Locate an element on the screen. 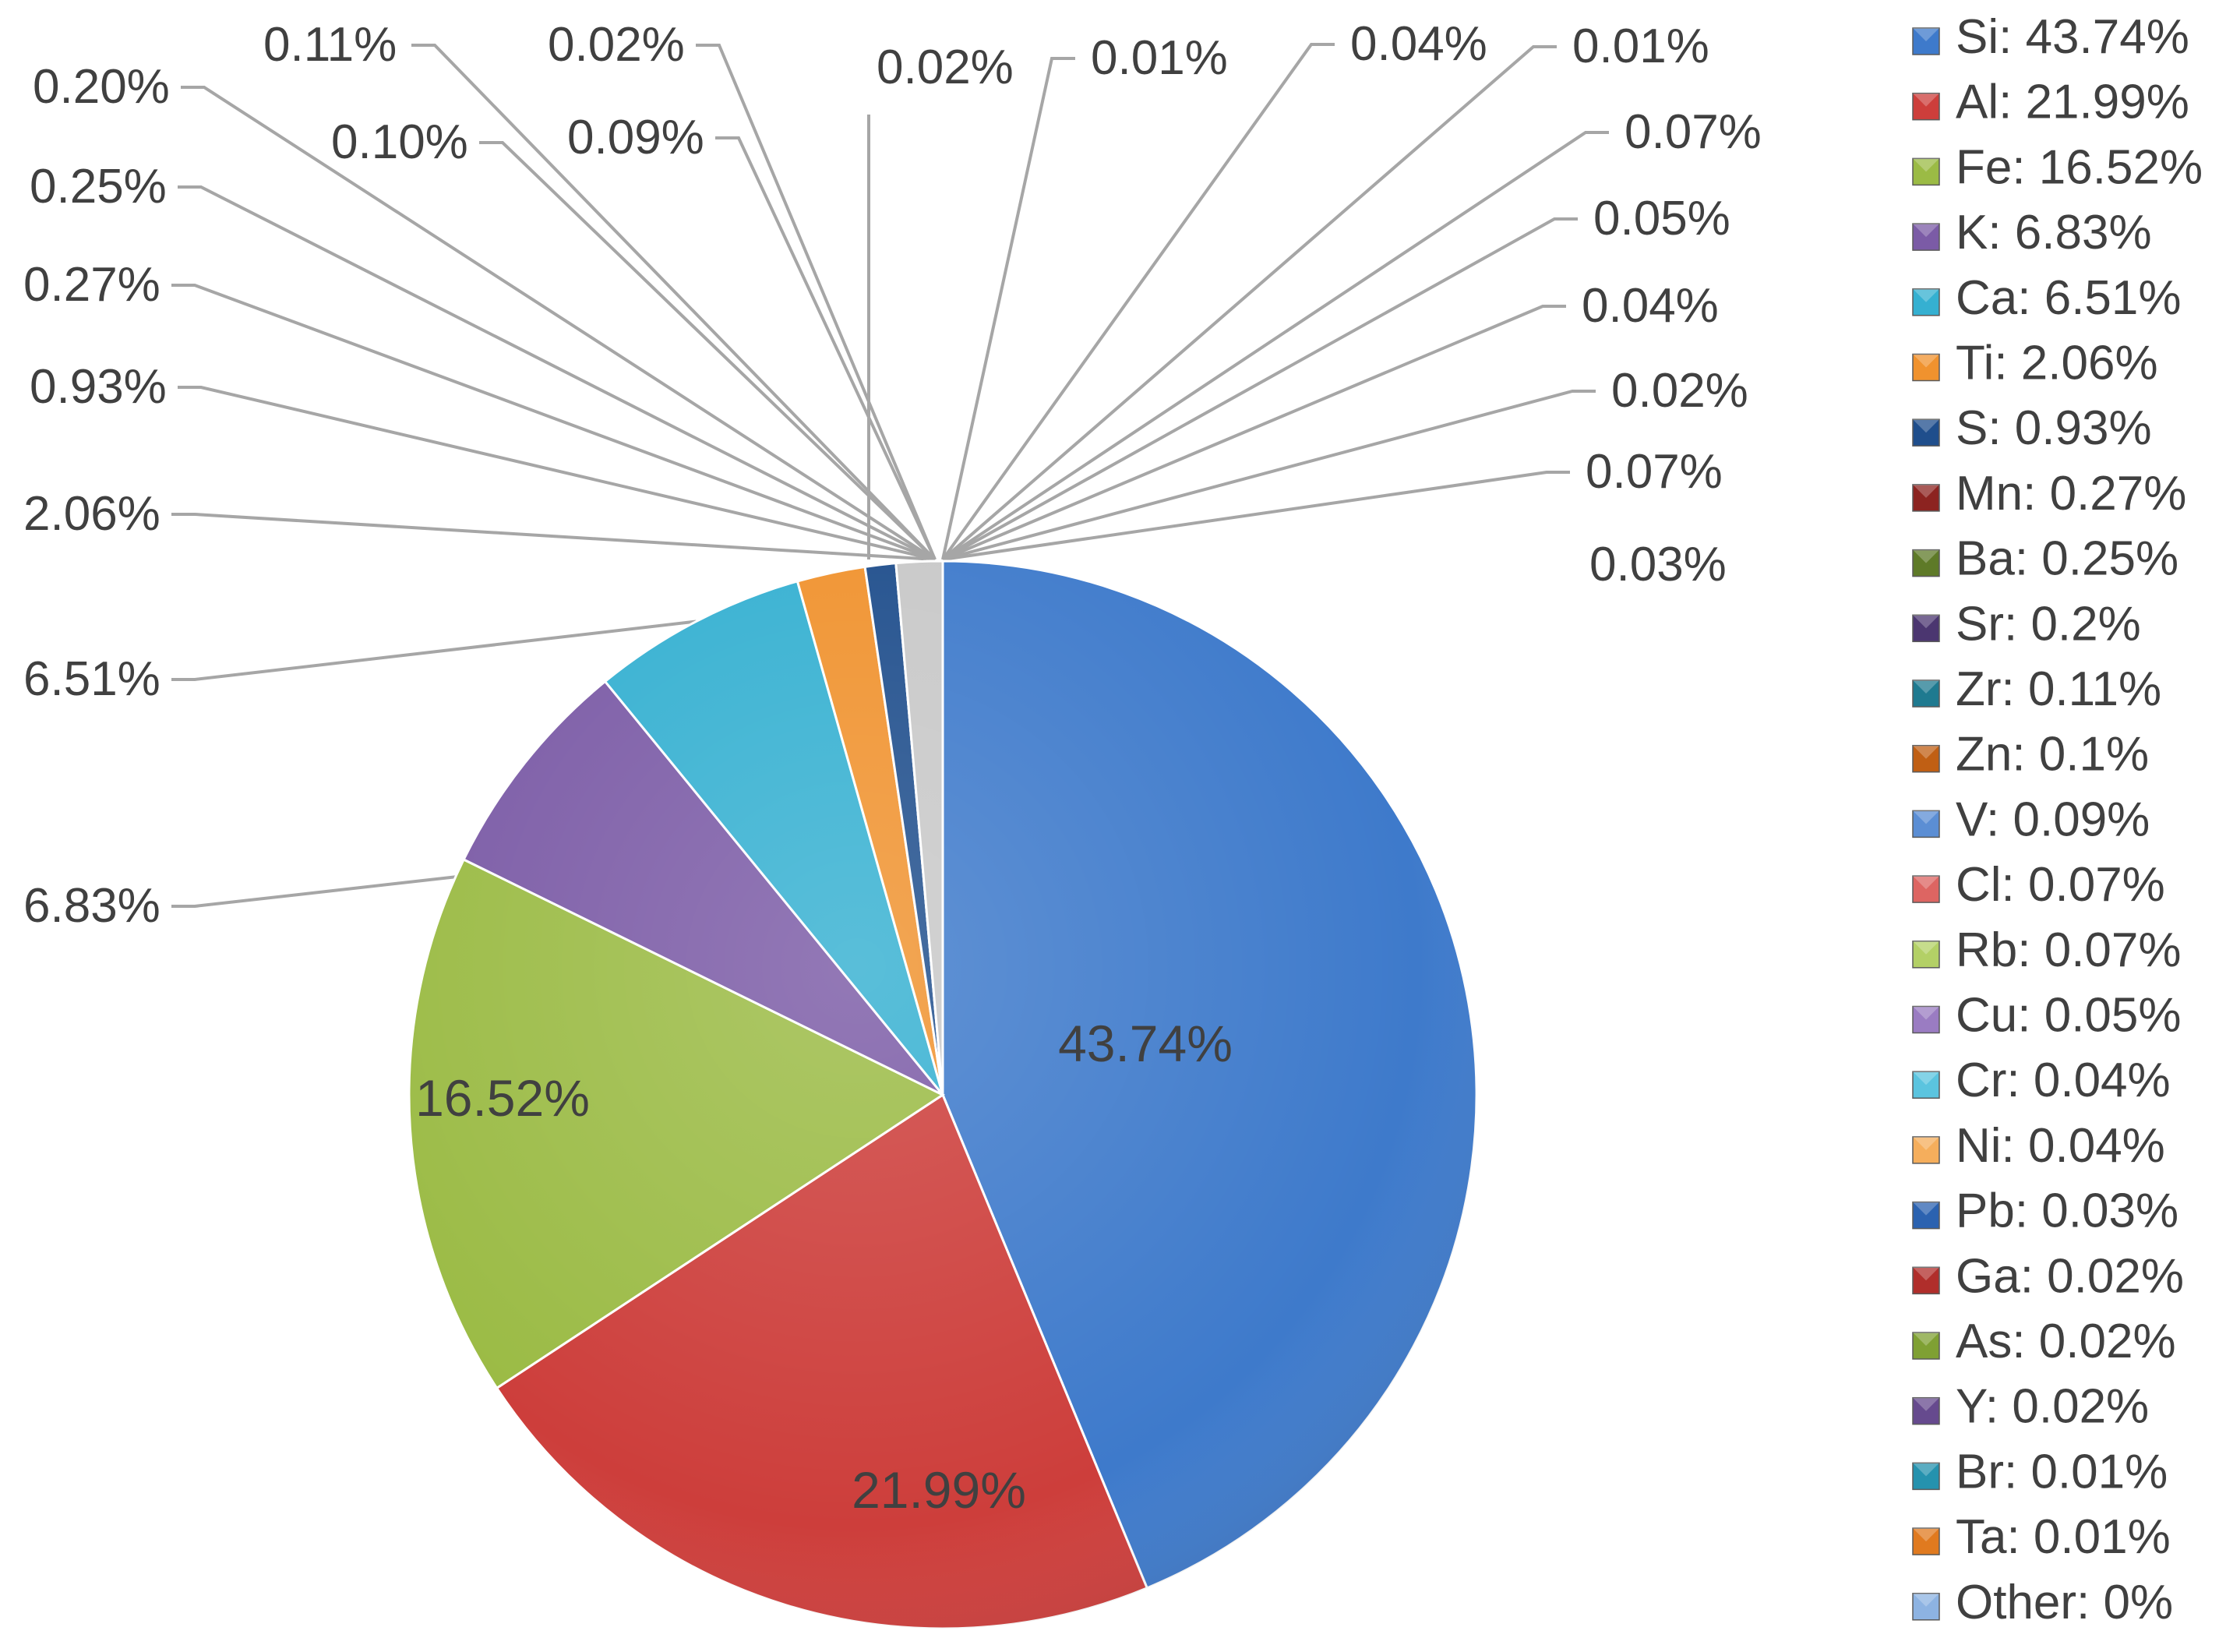 Image resolution: width=2219 pixels, height=1652 pixels. legend-entry-k: K: 6.83% is located at coordinates (2032, 233).